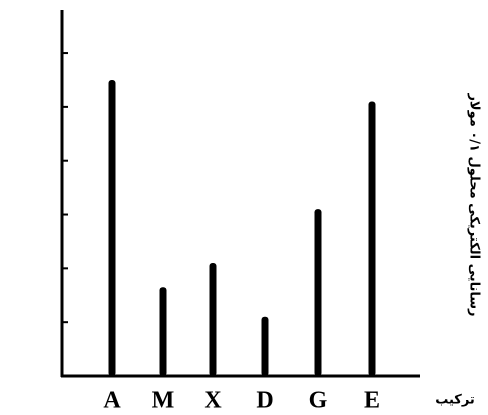  What do you see at coordinates (474, 204) in the screenshot?
I see `y-axis-label: رسانایی الکتریکی محلول ۰/۱ مولار` at bounding box center [474, 204].